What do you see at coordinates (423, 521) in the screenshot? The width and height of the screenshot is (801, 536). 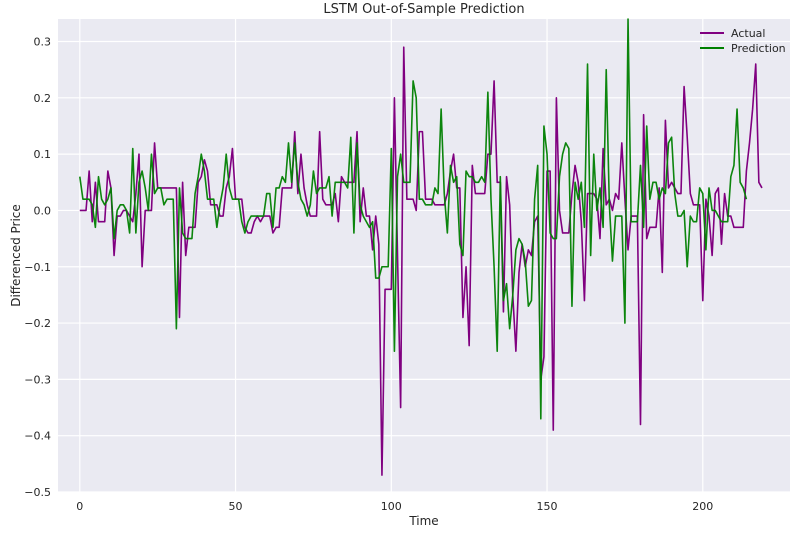 I see `x-axis-label: Time` at bounding box center [423, 521].